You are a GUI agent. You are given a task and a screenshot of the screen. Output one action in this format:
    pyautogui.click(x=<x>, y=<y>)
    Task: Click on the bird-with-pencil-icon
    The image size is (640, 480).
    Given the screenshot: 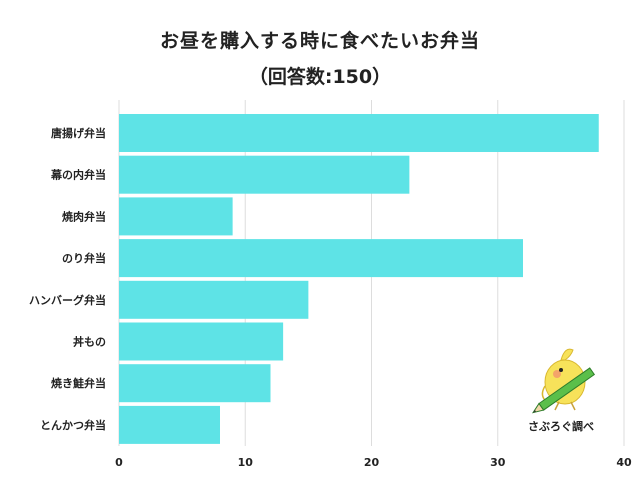 What is the action you would take?
    pyautogui.click(x=563, y=381)
    